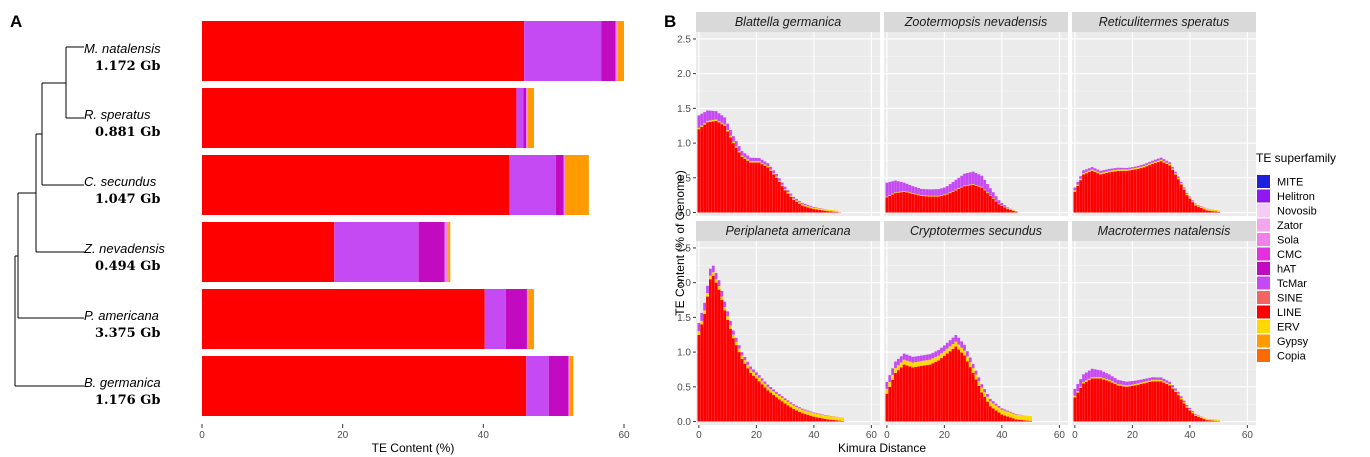 Image resolution: width=1370 pixels, height=457 pixels. I want to click on genome-size-label: 1.047 Gb, so click(127, 199).